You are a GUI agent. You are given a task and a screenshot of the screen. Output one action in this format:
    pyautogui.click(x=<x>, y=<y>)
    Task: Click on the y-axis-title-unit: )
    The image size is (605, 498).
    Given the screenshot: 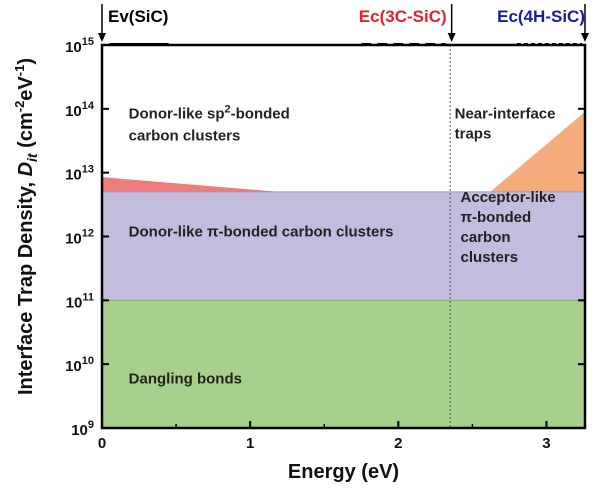 What is the action you would take?
    pyautogui.click(x=26, y=61)
    